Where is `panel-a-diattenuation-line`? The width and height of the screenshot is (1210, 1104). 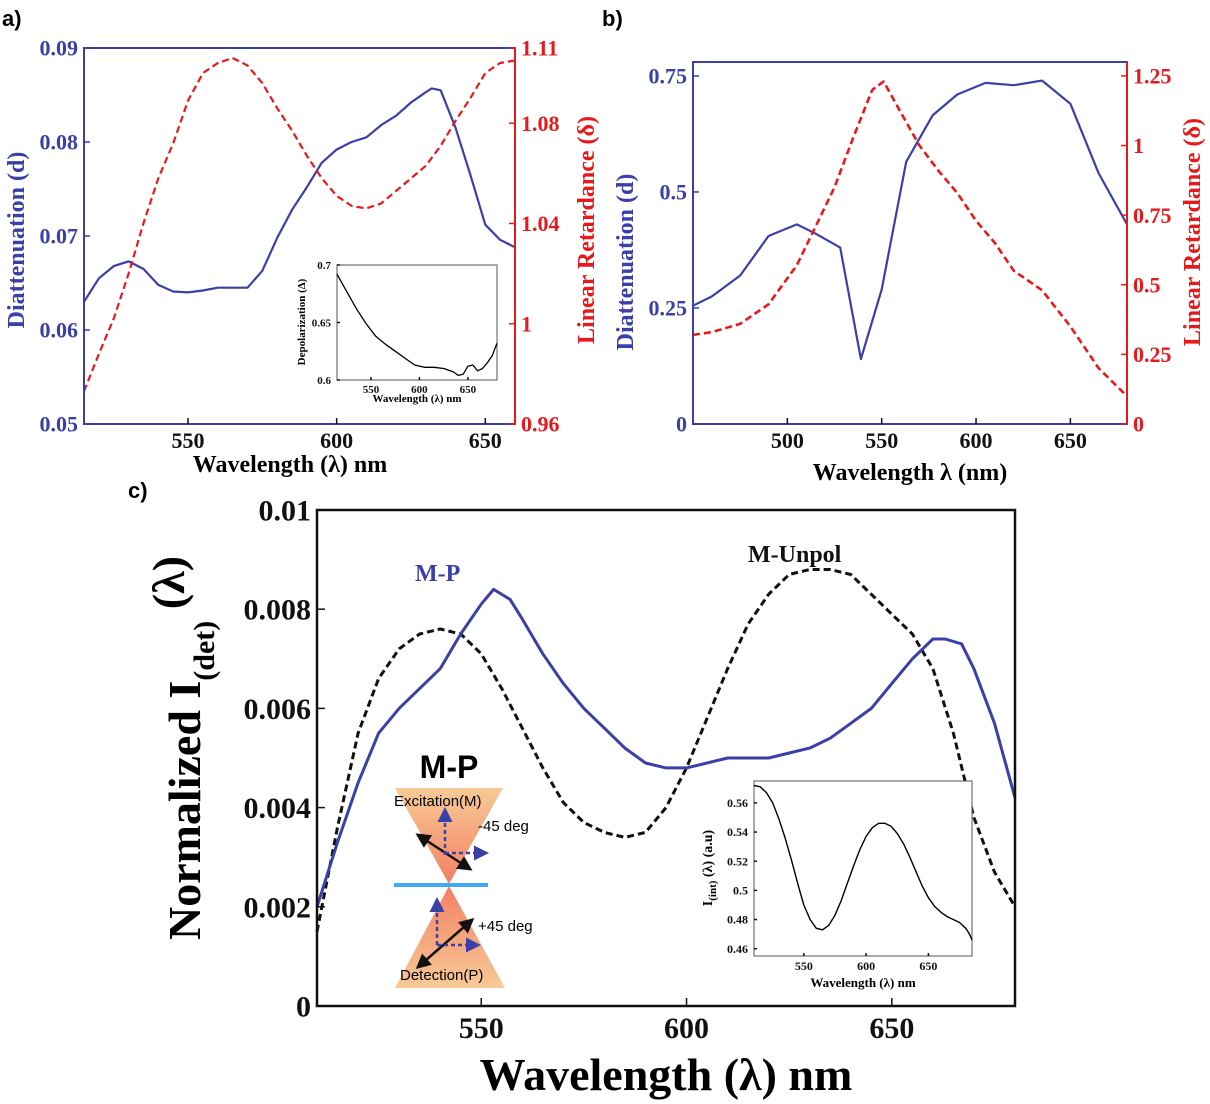
panel-a-diattenuation-line is located at coordinates (299, 195).